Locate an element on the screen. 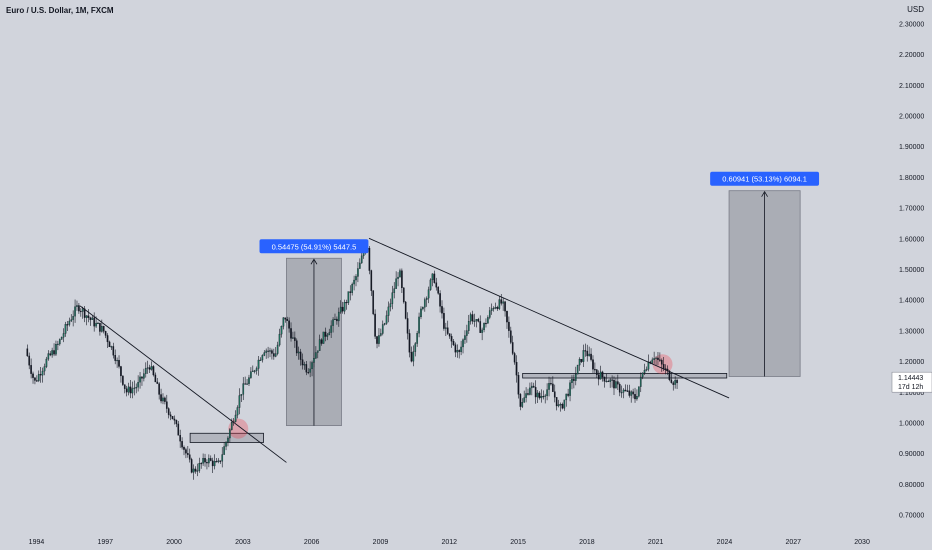  x-tick-label: 2000 is located at coordinates (174, 542).